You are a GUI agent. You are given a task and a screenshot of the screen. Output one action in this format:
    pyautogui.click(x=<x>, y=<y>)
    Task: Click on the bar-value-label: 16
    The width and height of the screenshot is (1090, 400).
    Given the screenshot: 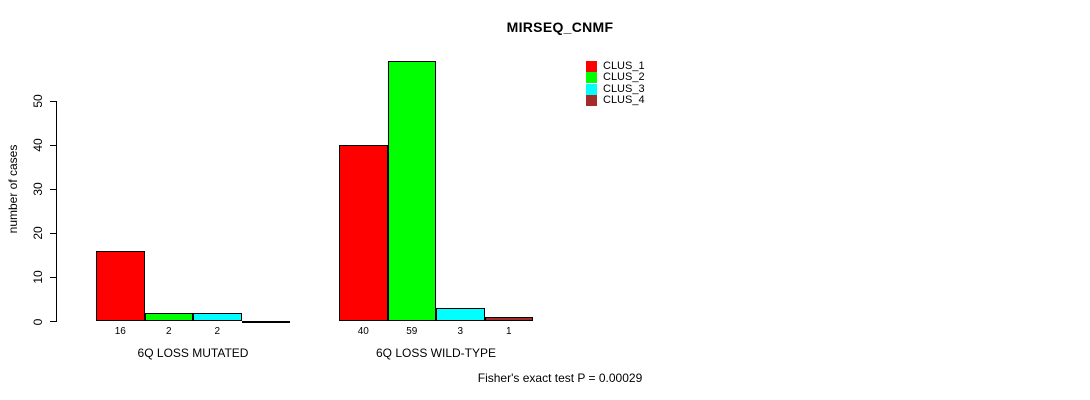 What is the action you would take?
    pyautogui.click(x=120, y=331)
    